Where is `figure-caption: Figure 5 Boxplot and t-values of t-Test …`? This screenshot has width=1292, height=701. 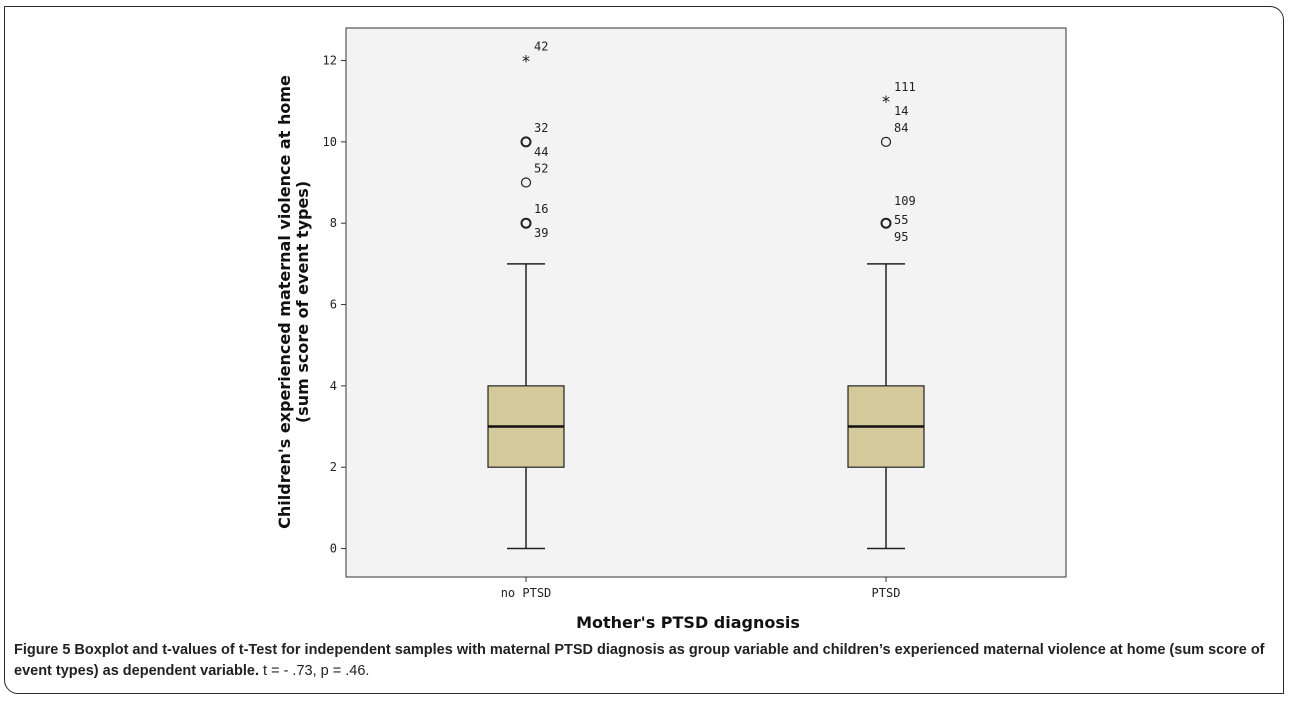 figure-caption: Figure 5 Boxplot and t-values of t-Test … is located at coordinates (645, 661).